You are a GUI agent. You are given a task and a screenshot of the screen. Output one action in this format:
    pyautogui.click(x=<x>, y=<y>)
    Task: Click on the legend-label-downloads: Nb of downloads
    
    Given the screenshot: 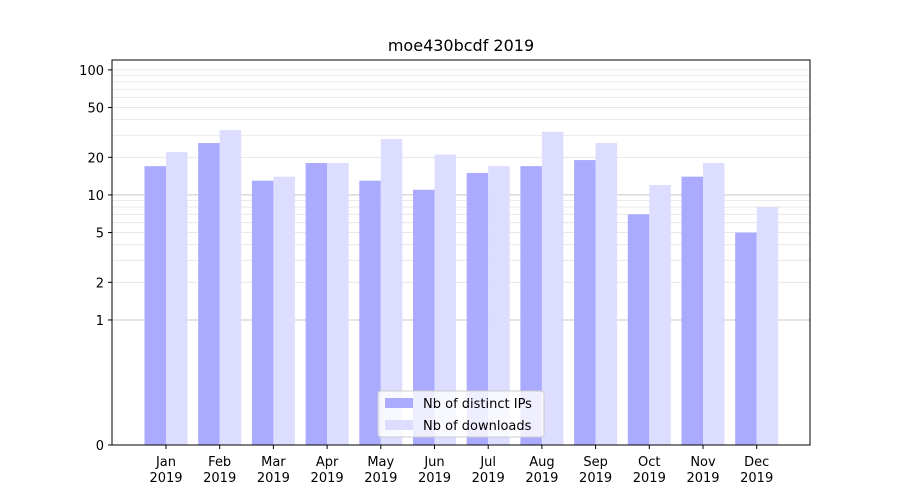 What is the action you would take?
    pyautogui.click(x=477, y=426)
    